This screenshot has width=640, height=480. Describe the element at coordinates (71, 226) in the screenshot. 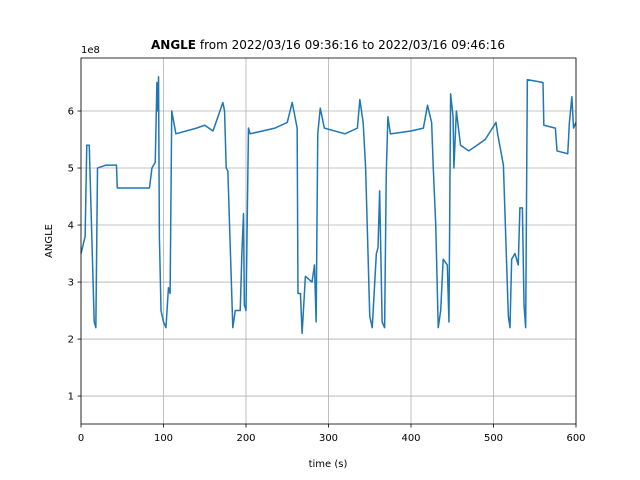

I see `y-tick-label: 4` at that location.